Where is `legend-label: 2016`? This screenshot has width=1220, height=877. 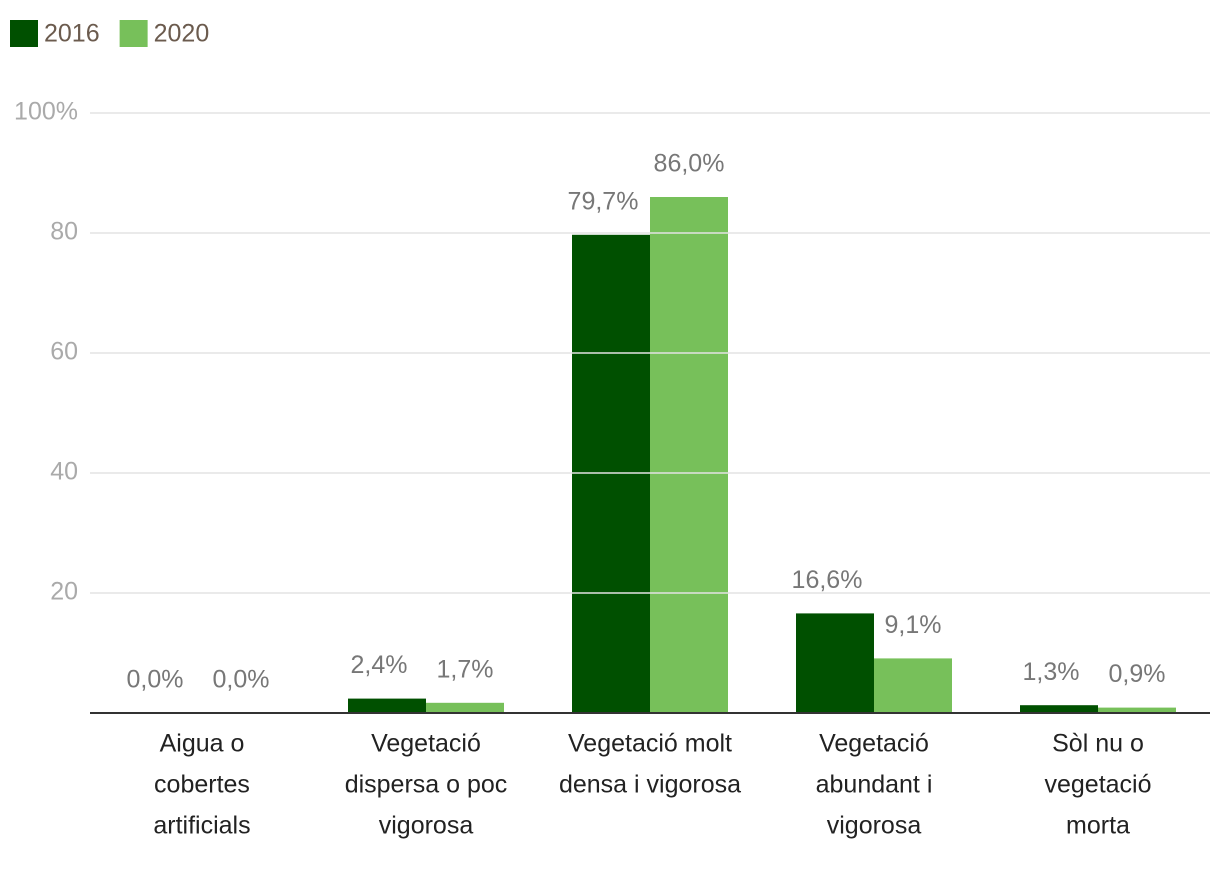
legend-label: 2016 is located at coordinates (72, 34).